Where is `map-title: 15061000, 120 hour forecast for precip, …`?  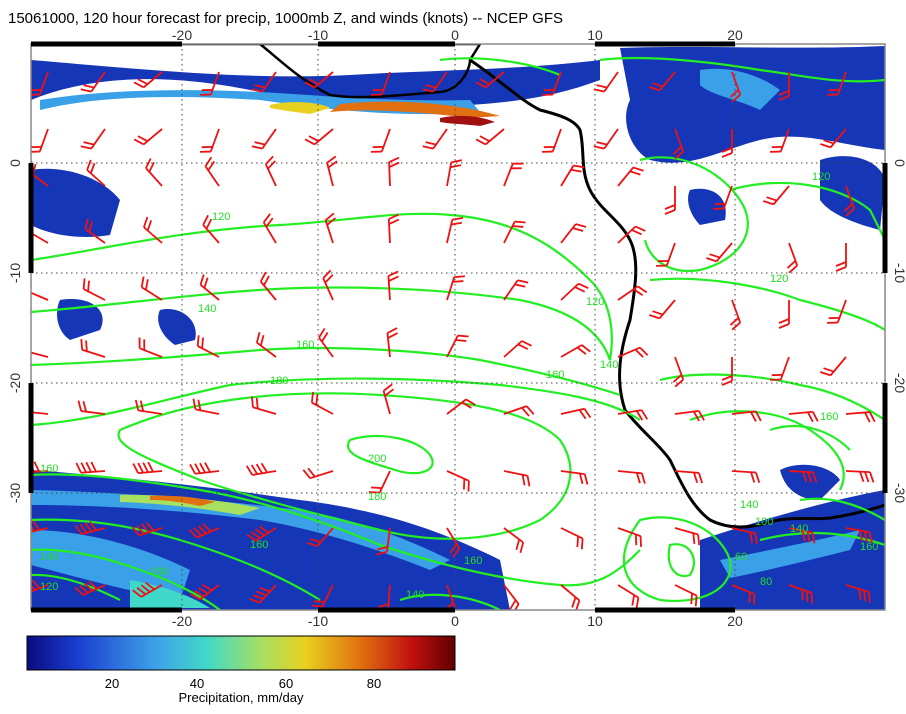 map-title: 15061000, 120 hour forecast for precip, … is located at coordinates (285, 18).